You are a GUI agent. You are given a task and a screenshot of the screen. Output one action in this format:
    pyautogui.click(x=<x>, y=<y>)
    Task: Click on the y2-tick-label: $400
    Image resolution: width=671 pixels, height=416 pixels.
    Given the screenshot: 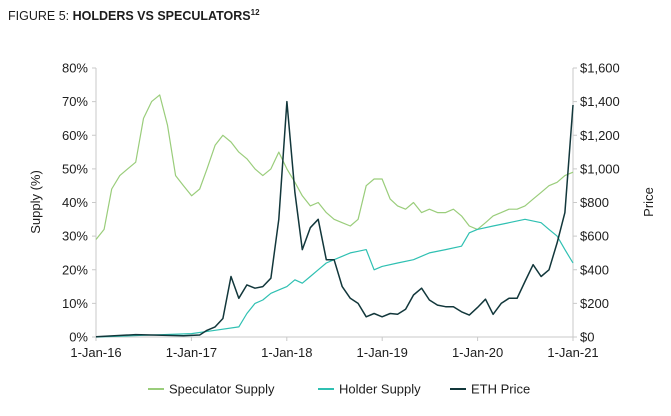 What is the action you would take?
    pyautogui.click(x=594, y=269)
    